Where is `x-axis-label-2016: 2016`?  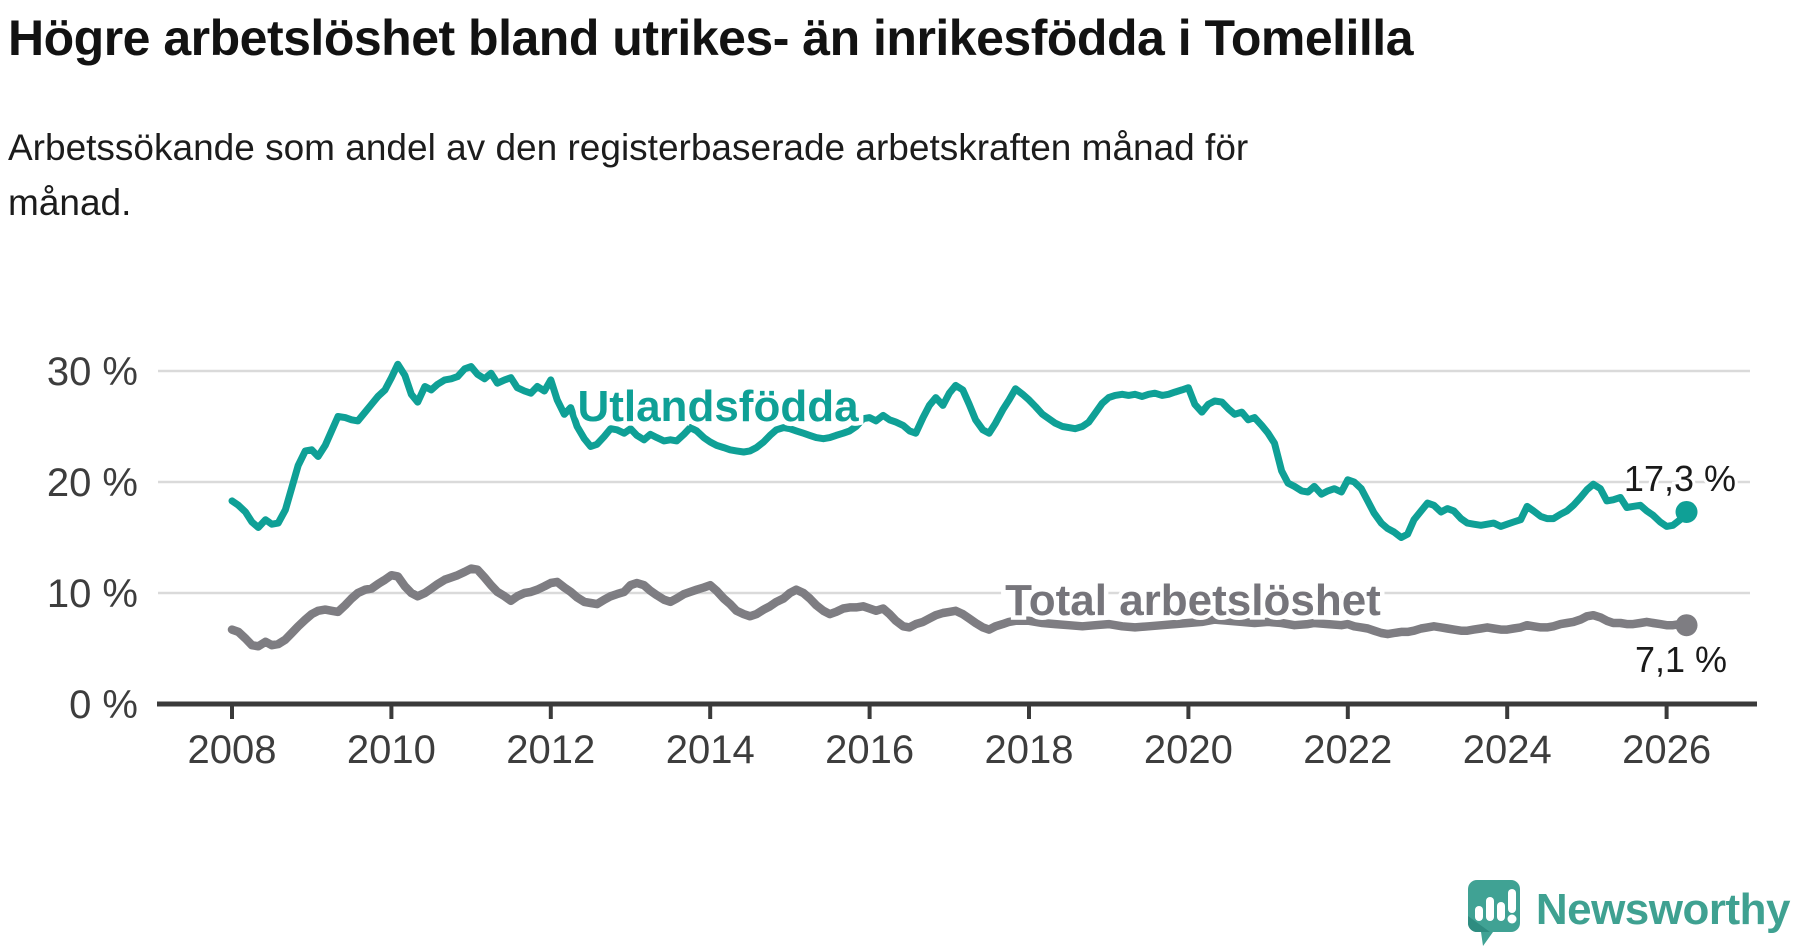 x-axis-label-2016: 2016 is located at coordinates (869, 750).